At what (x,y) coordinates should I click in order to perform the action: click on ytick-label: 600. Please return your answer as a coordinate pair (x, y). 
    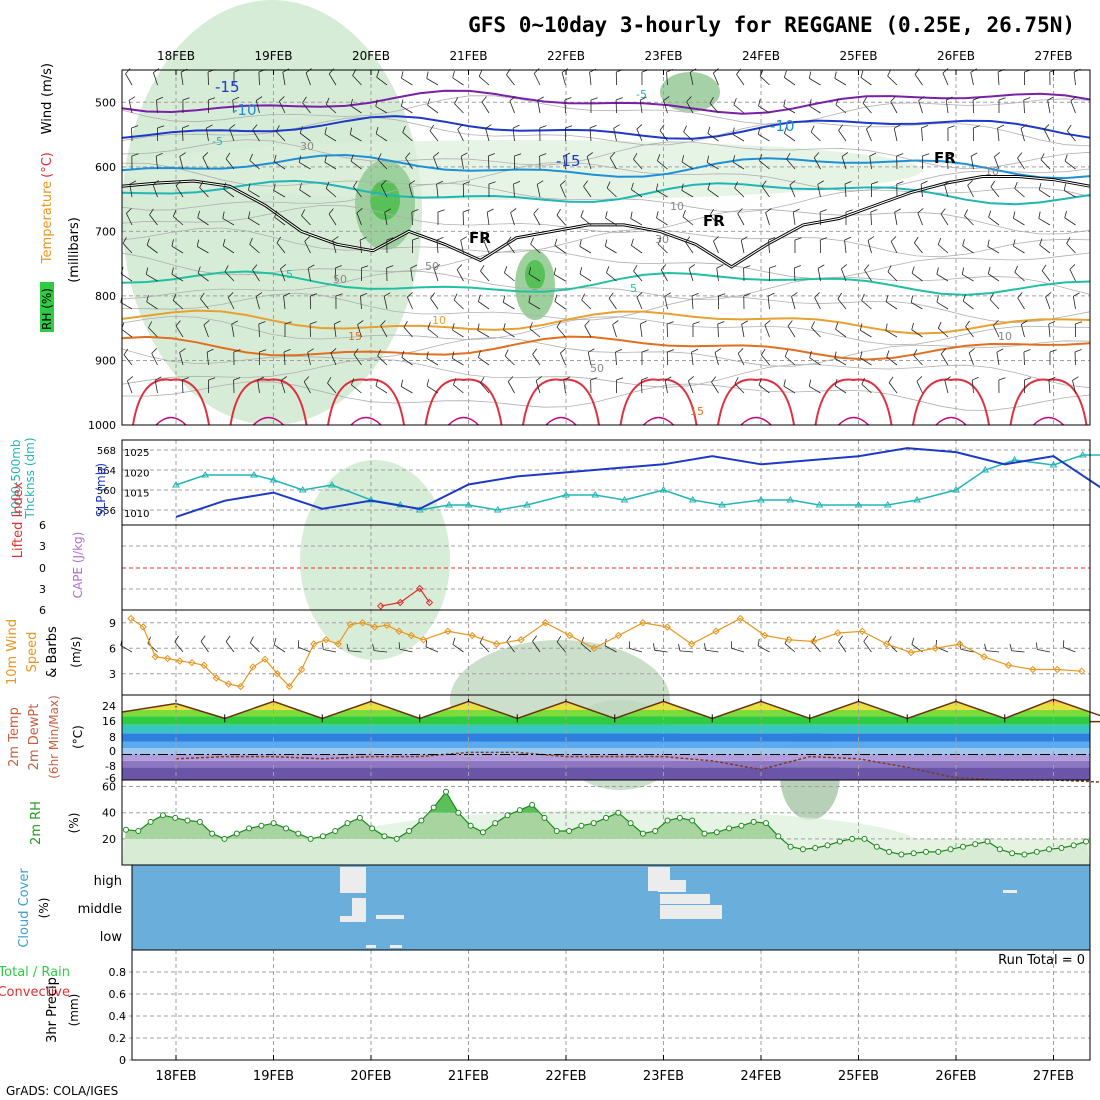
    Looking at the image, I should click on (105, 167).